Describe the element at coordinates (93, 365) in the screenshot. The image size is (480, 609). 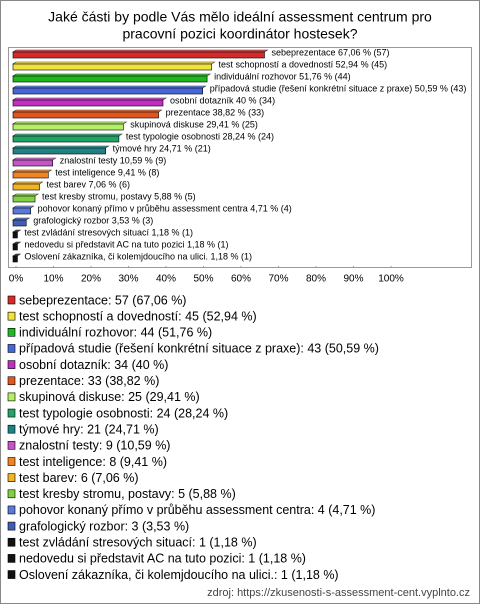
I see `legend-label: osobní dotazník: 34 (40 %)` at that location.